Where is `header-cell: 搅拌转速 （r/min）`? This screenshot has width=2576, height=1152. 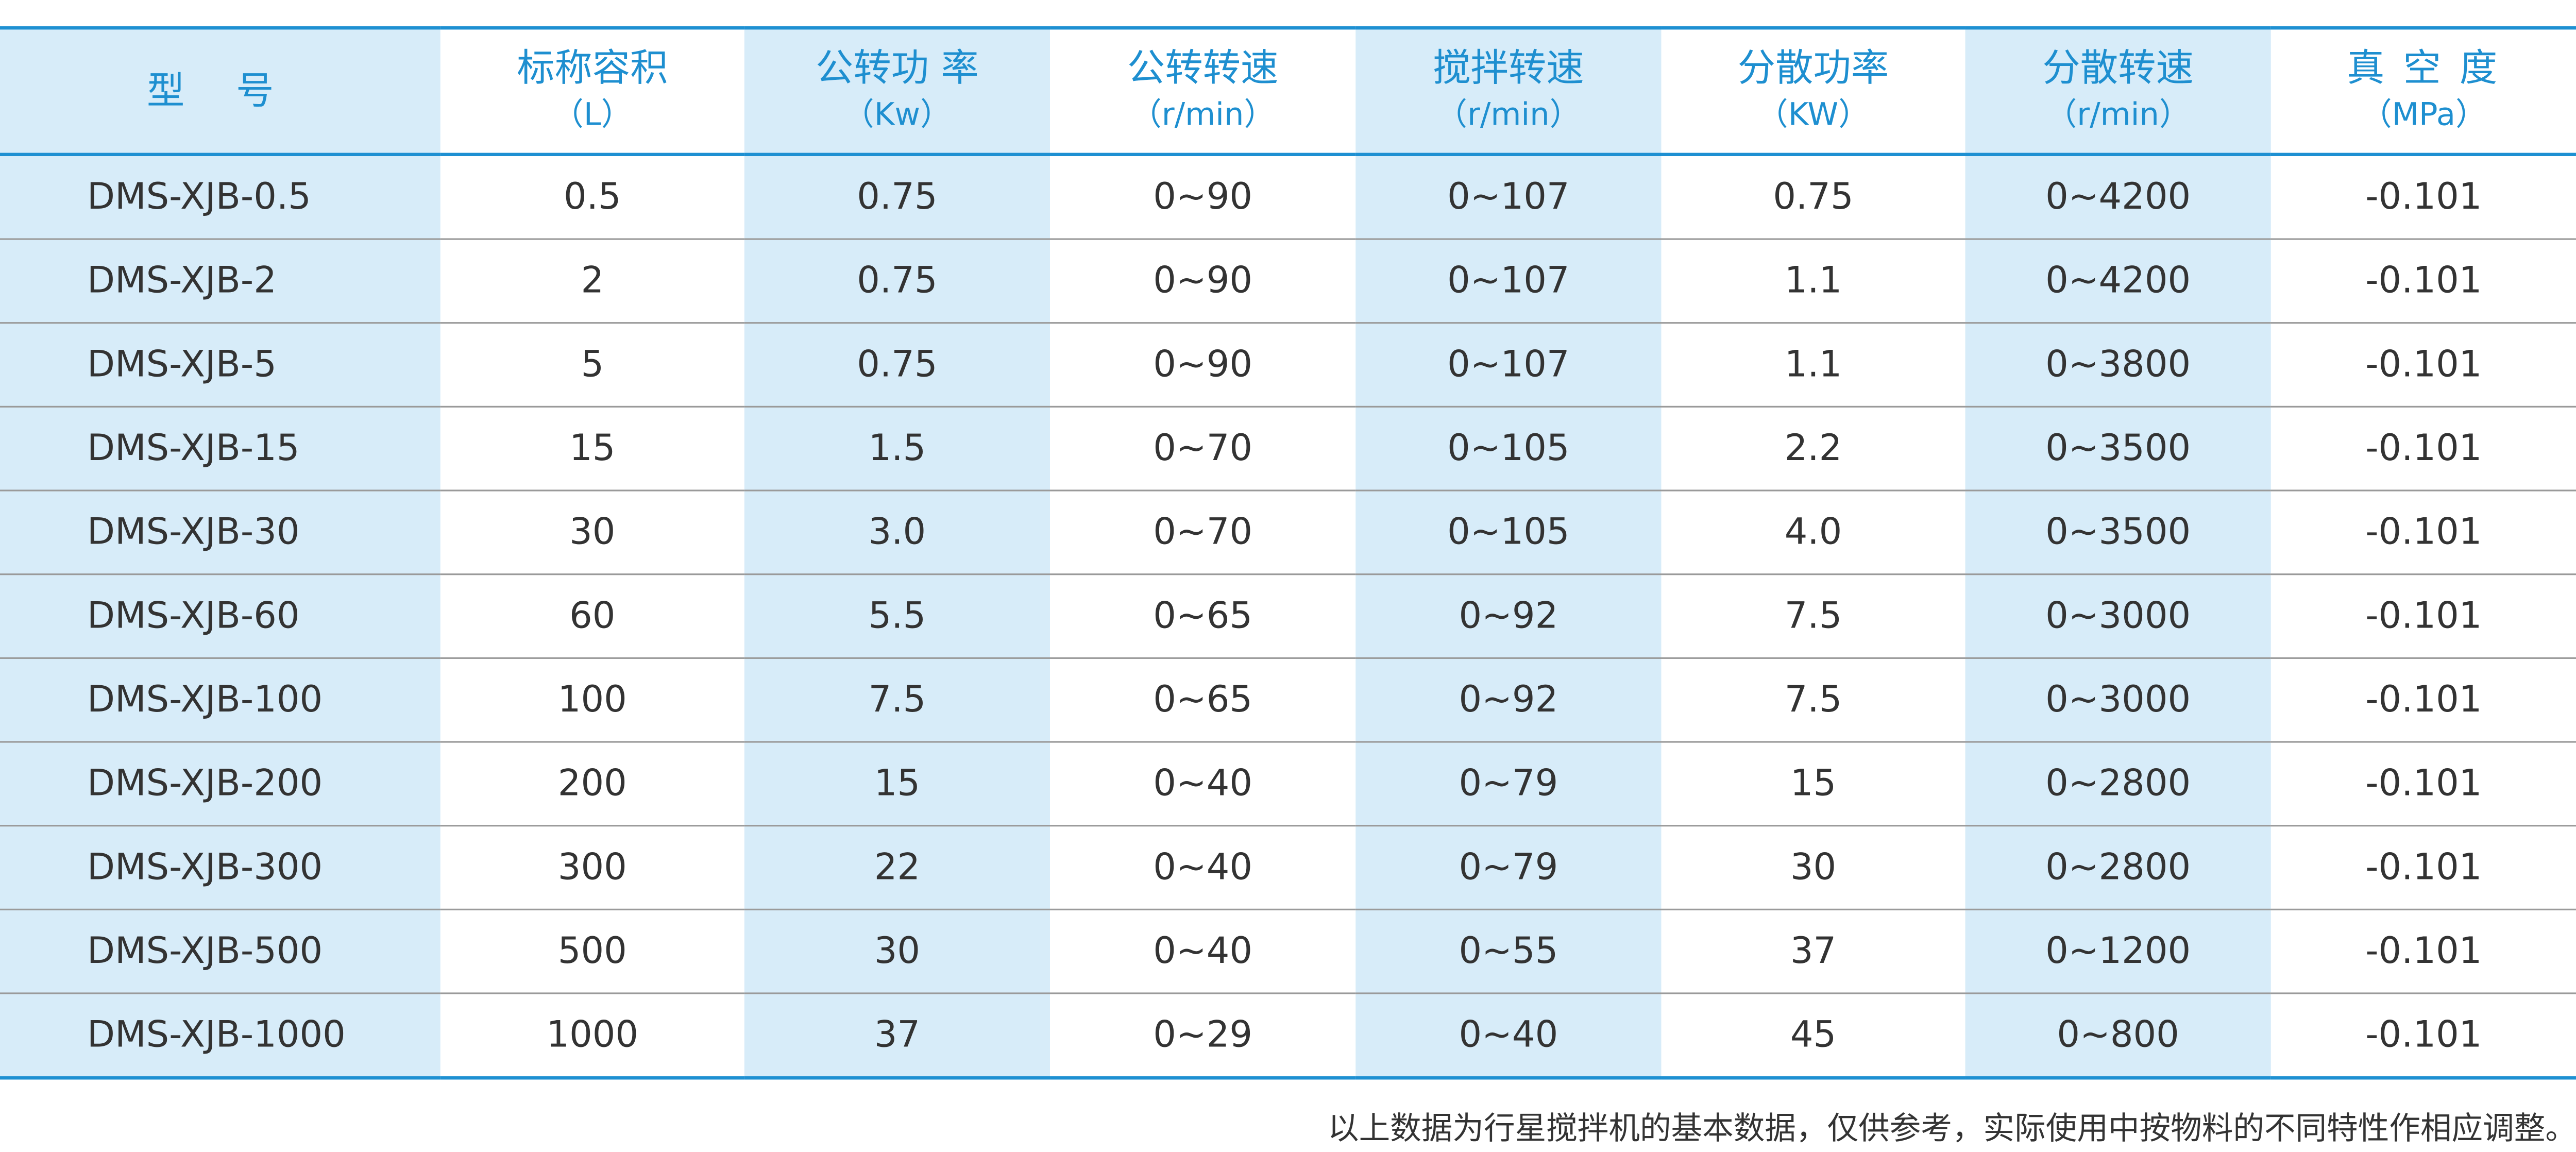 header-cell: 搅拌转速 （r/min） is located at coordinates (1508, 92).